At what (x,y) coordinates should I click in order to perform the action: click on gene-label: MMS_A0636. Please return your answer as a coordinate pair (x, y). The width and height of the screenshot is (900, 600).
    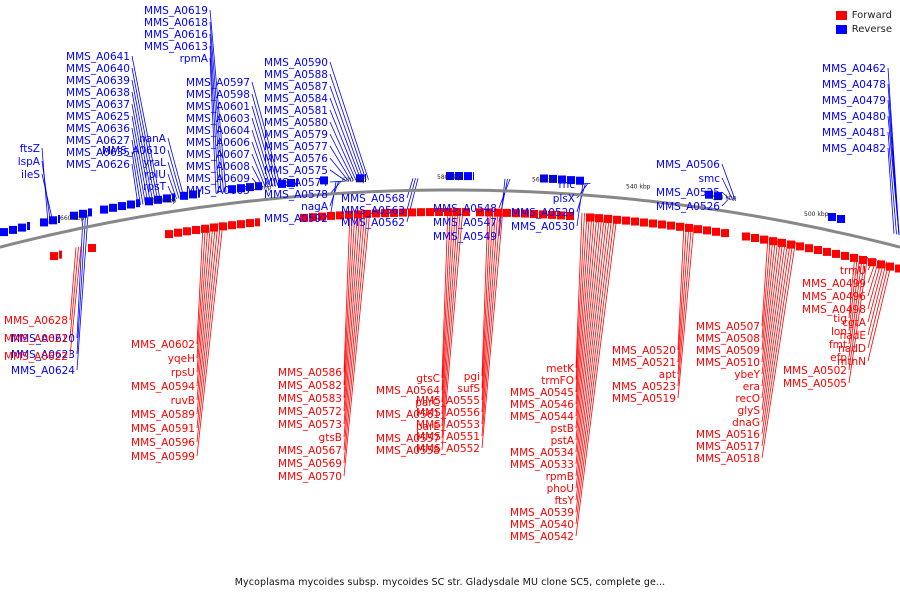
    Looking at the image, I should click on (98, 129).